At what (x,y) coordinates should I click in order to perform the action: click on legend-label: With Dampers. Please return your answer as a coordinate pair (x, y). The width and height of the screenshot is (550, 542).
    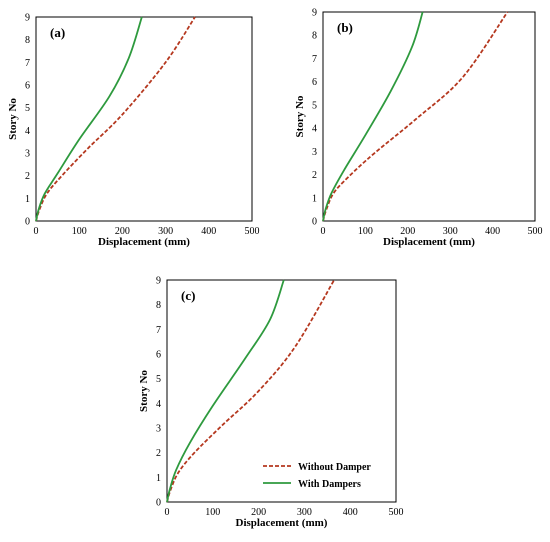
    Looking at the image, I should click on (329, 484).